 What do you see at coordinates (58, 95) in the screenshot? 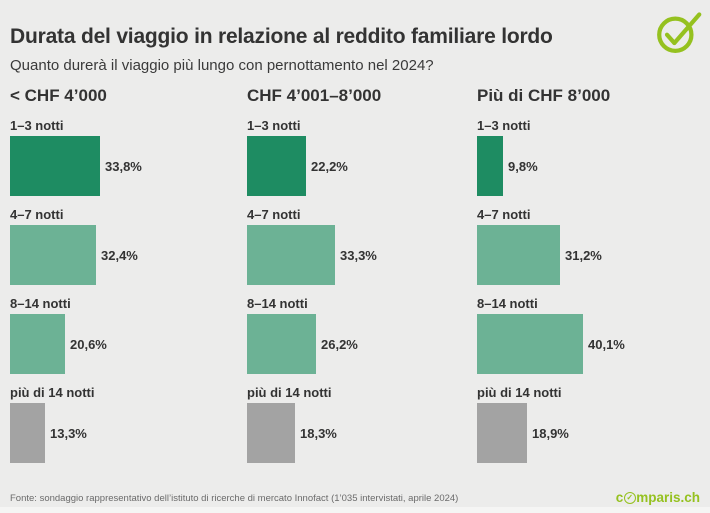
I see `column-header: < CHF 4’000` at bounding box center [58, 95].